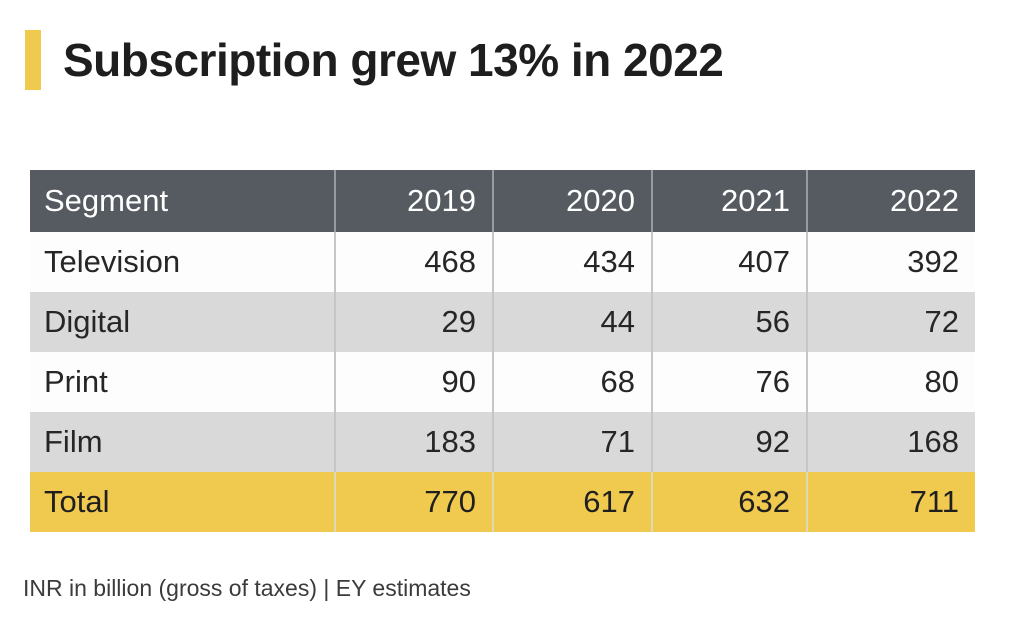 The height and width of the screenshot is (618, 1024). I want to click on table-row-film: Film 183 71 92 168, so click(502, 442).